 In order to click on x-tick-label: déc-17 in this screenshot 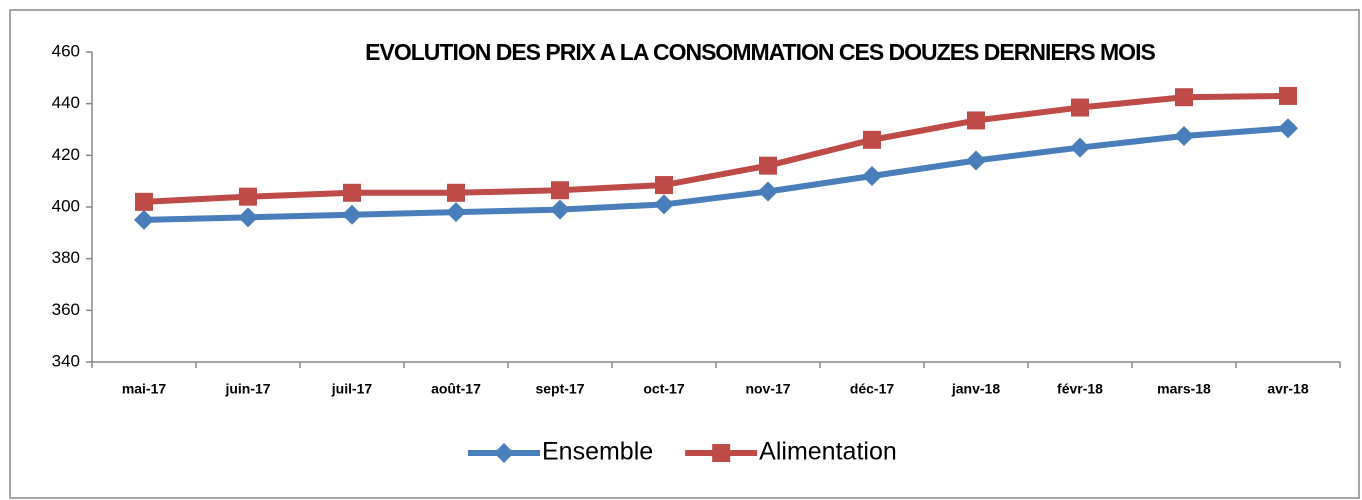, I will do `click(872, 389)`.